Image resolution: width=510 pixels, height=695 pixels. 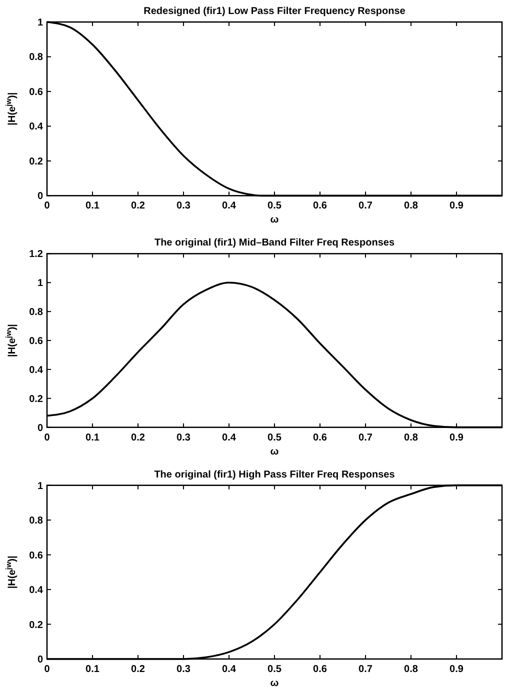 What do you see at coordinates (275, 11) in the screenshot?
I see `chart-title: Redesigned (fir1) Low Pass Filter Frequency Response` at bounding box center [275, 11].